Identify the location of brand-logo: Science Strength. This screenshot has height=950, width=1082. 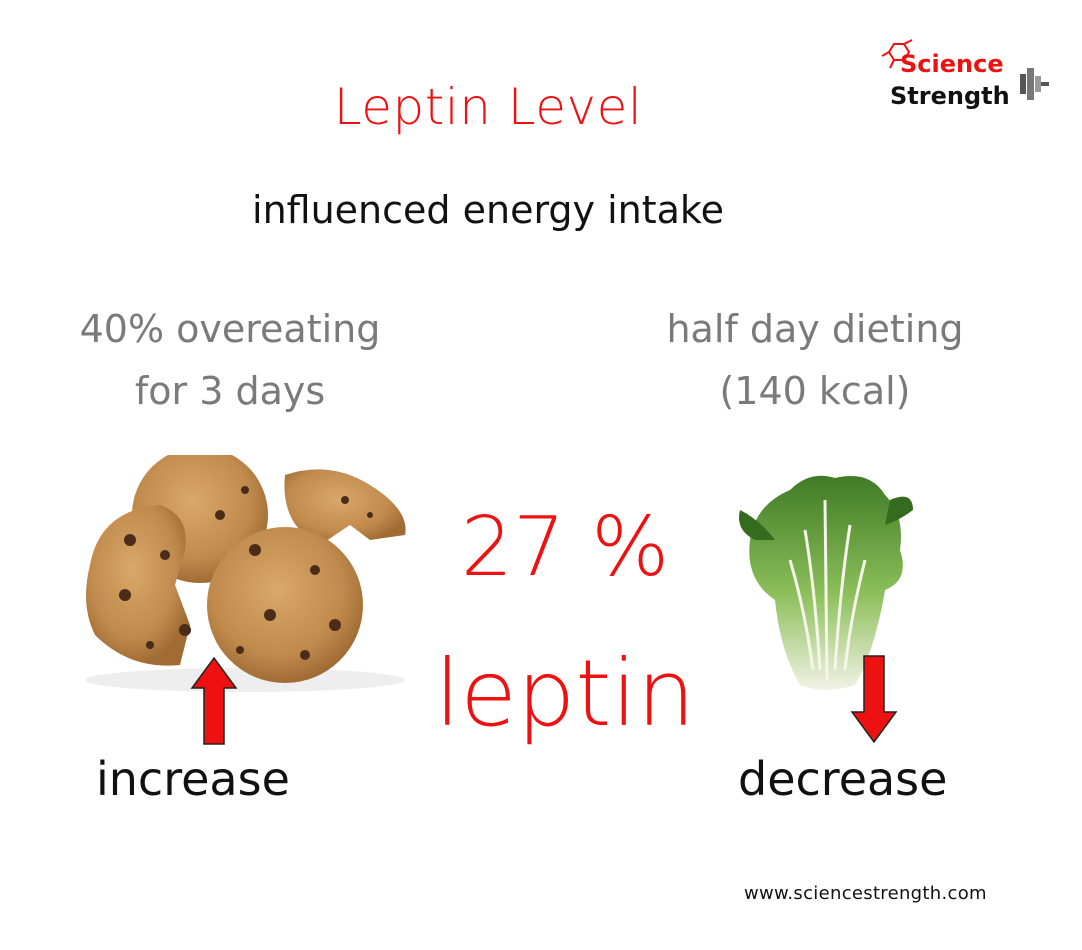
(964, 78).